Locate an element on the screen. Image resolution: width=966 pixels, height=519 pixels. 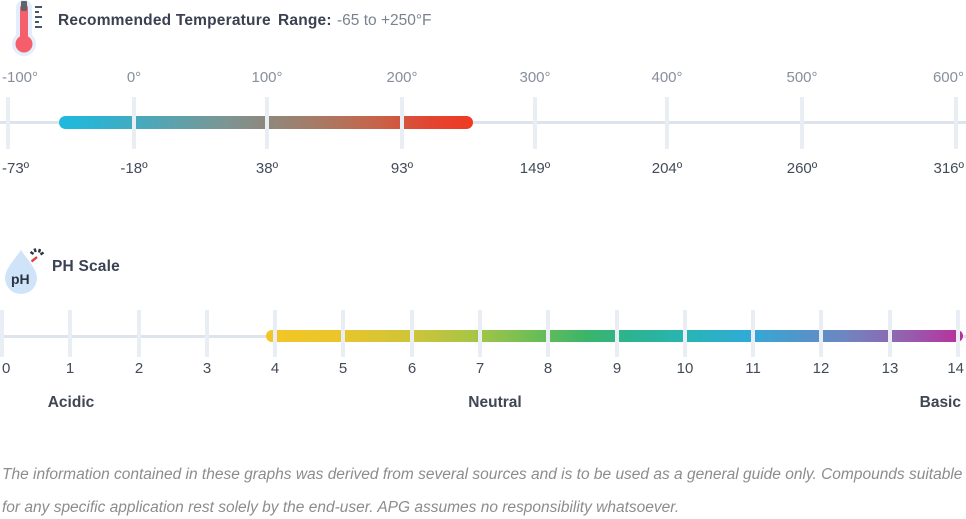
ph-number-row: 0 1 2 3 4 5 6 7 8 9 10 11 12 13 14 is located at coordinates (483, 370).